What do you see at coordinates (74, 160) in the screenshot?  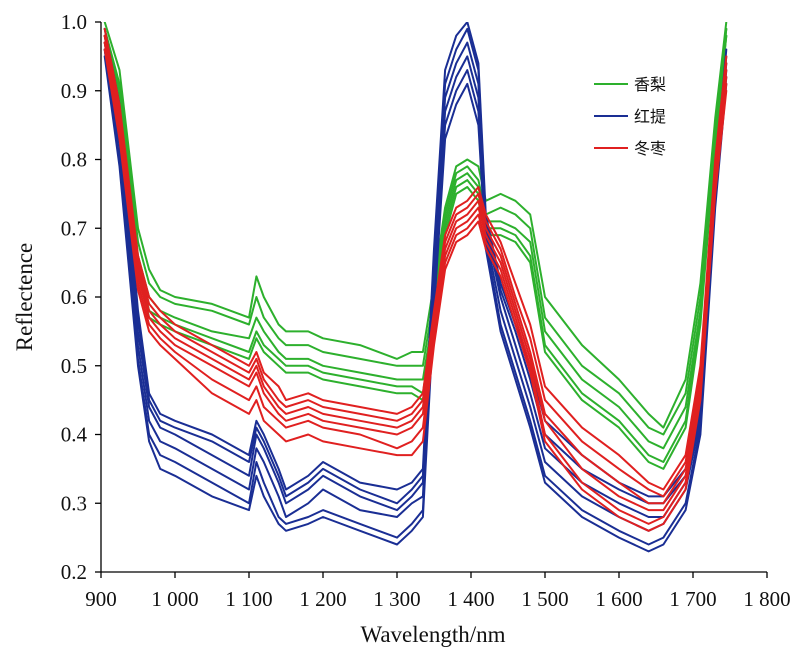 I see `y-tick-label: 0.8` at bounding box center [74, 160].